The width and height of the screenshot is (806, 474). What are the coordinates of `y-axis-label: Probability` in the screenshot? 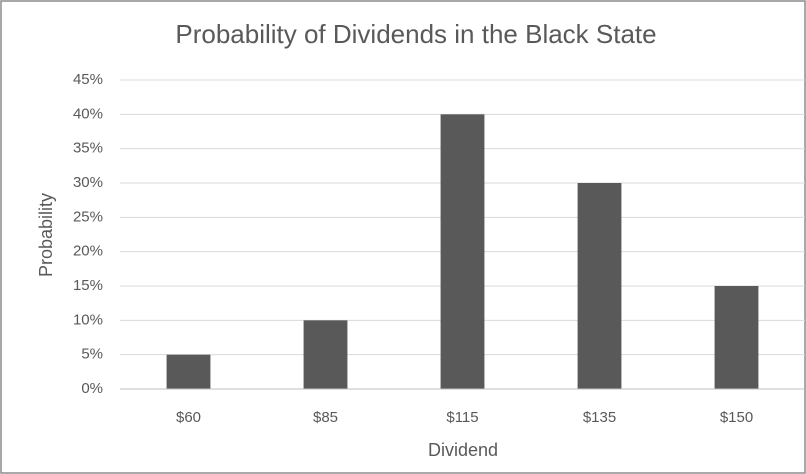 It's located at (46, 235).